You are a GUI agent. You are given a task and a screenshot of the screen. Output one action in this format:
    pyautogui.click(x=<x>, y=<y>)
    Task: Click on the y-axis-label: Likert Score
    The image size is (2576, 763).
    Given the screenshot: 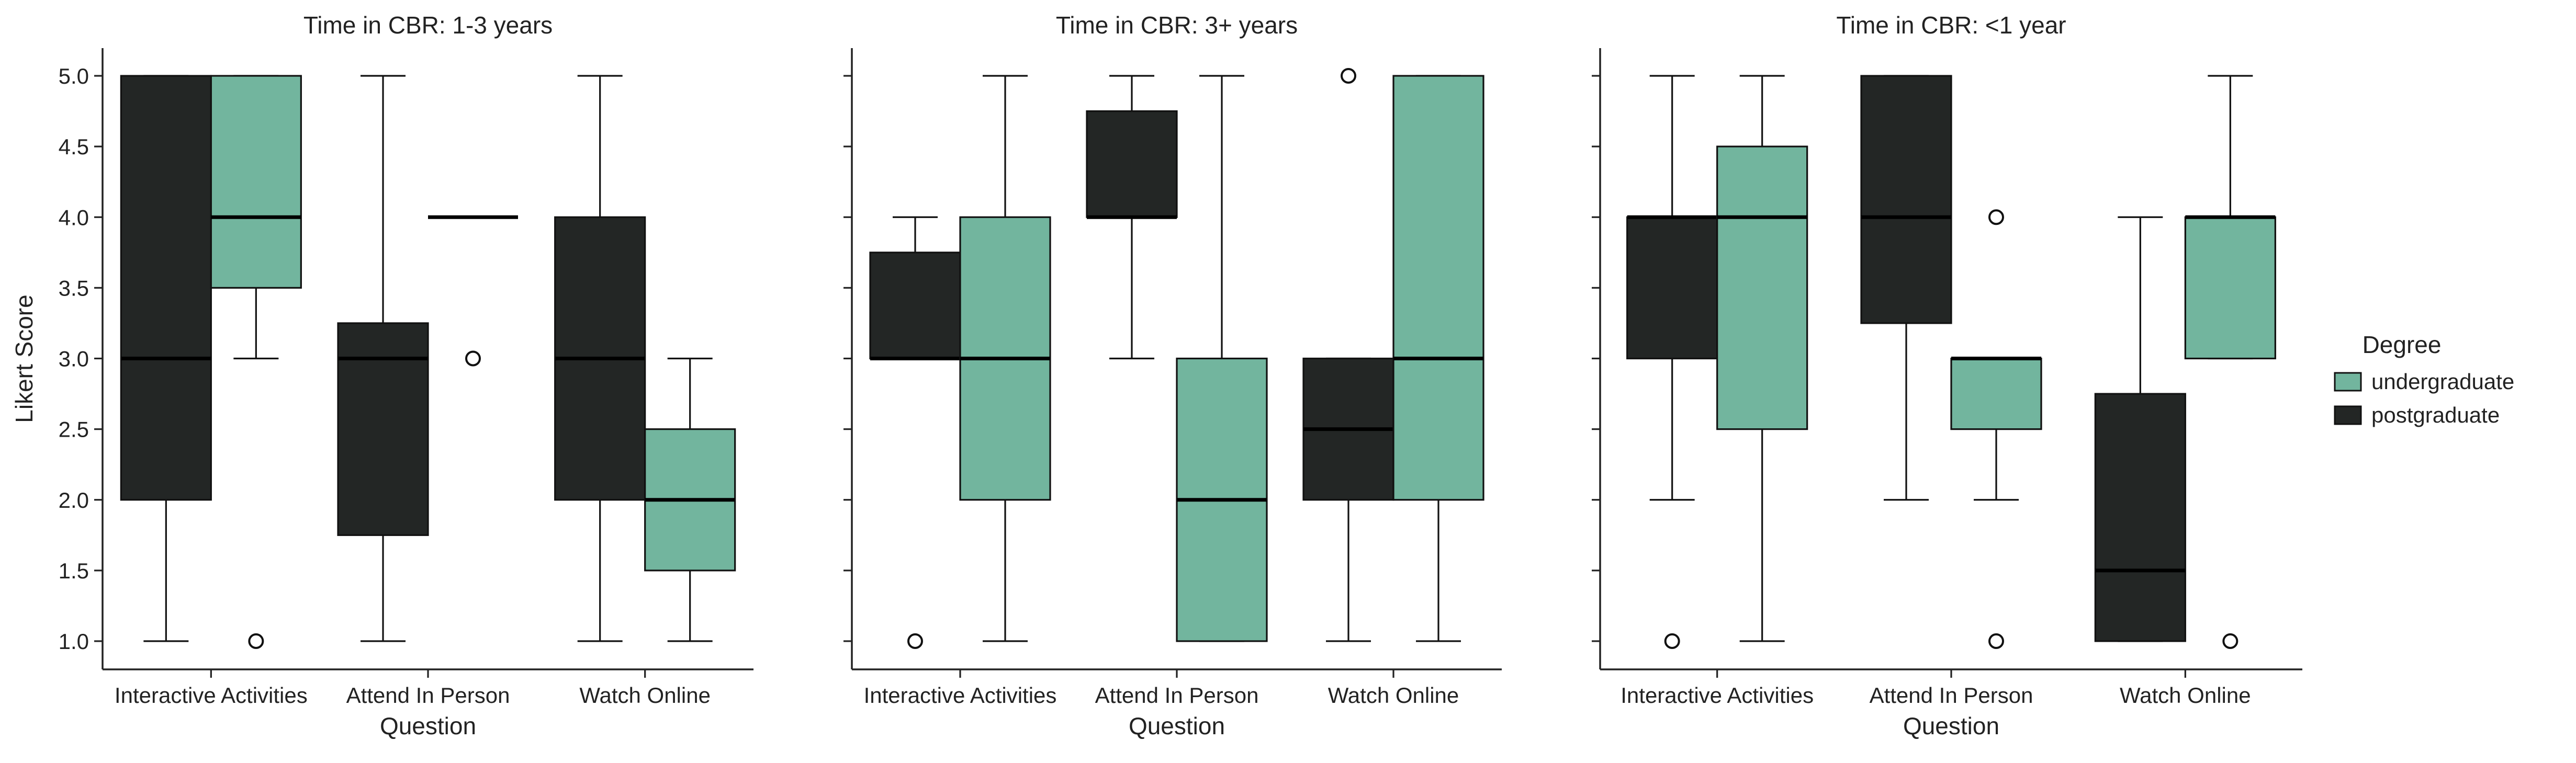 What is the action you would take?
    pyautogui.click(x=24, y=358)
    